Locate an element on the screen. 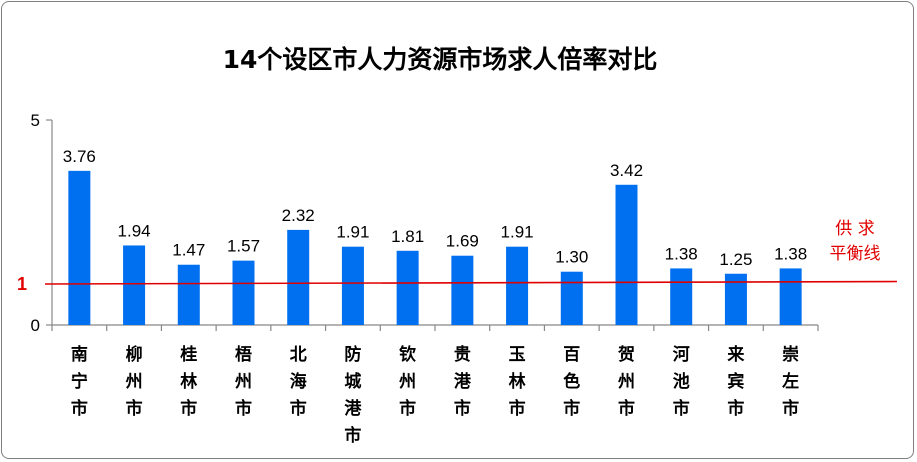 Image resolution: width=917 pixels, height=462 pixels. category-label: 北海市 is located at coordinates (298, 382).